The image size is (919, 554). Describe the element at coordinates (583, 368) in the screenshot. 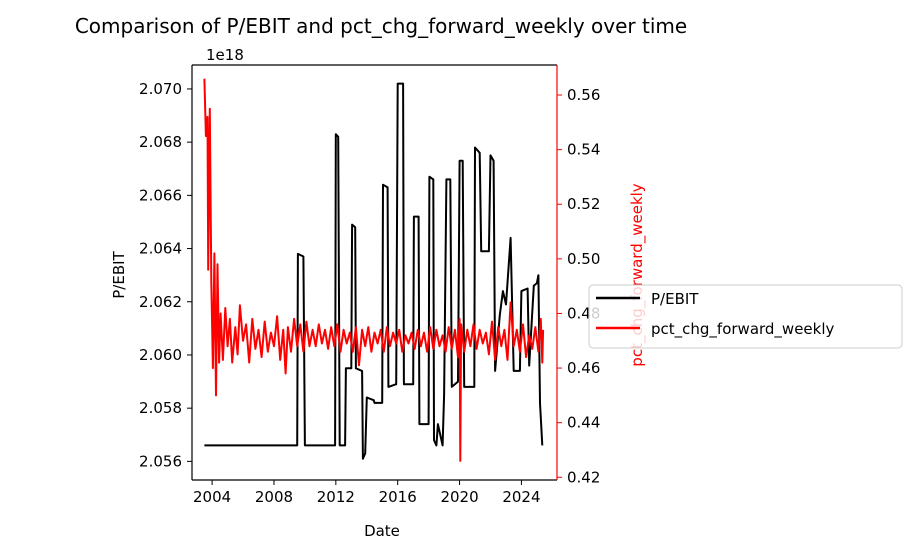

I see `y-right-tick-label: 0.46` at that location.